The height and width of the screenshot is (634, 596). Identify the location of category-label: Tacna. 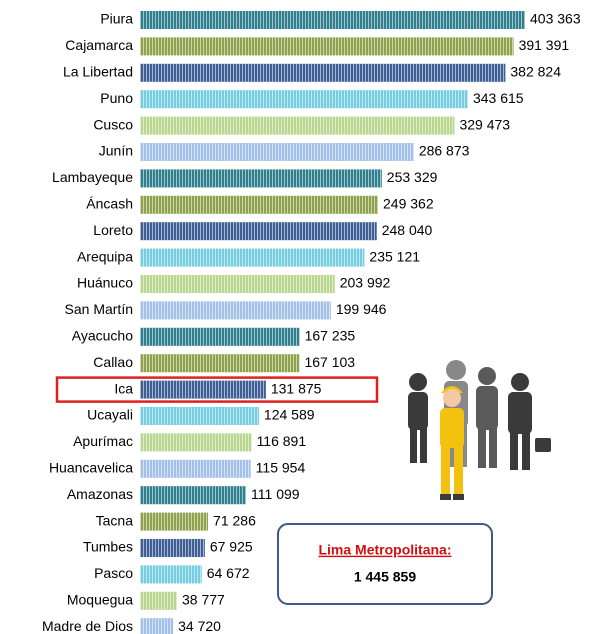
(115, 520).